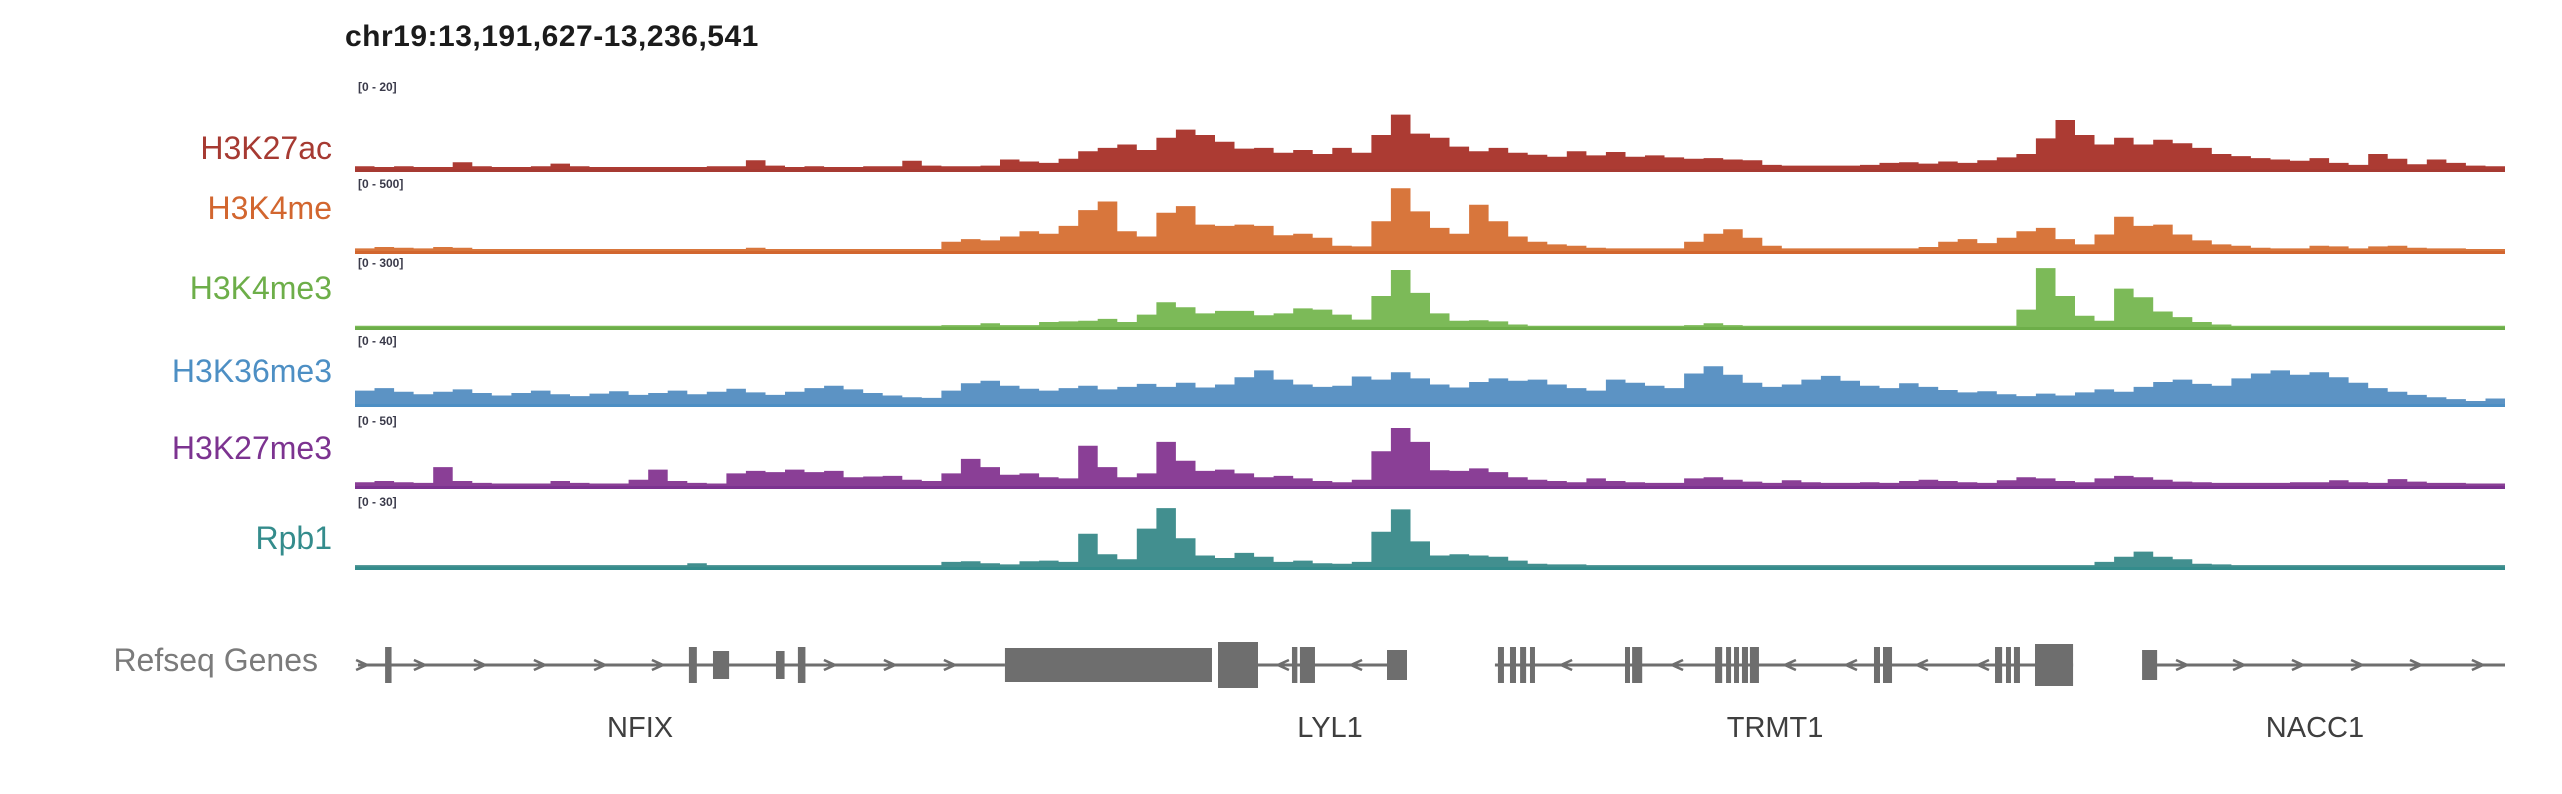 The height and width of the screenshot is (794, 2562). What do you see at coordinates (1430, 218) in the screenshot?
I see `track-signal-h3k4me` at bounding box center [1430, 218].